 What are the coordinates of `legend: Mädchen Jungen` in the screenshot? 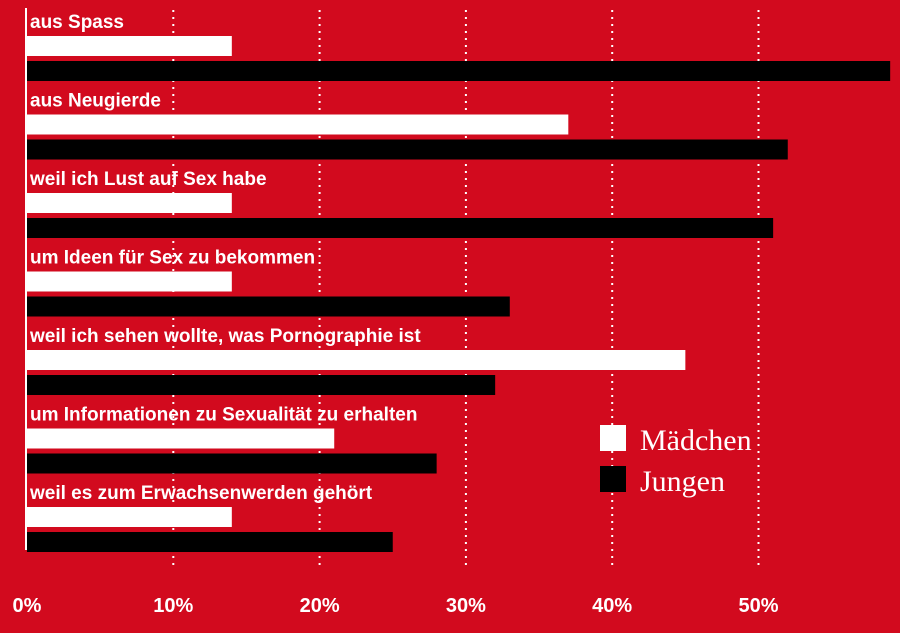 It's located at (676, 461).